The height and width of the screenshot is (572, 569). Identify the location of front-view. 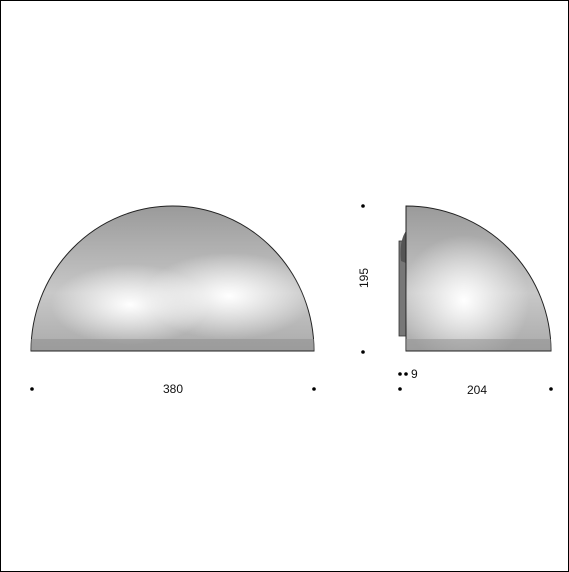
(172, 278).